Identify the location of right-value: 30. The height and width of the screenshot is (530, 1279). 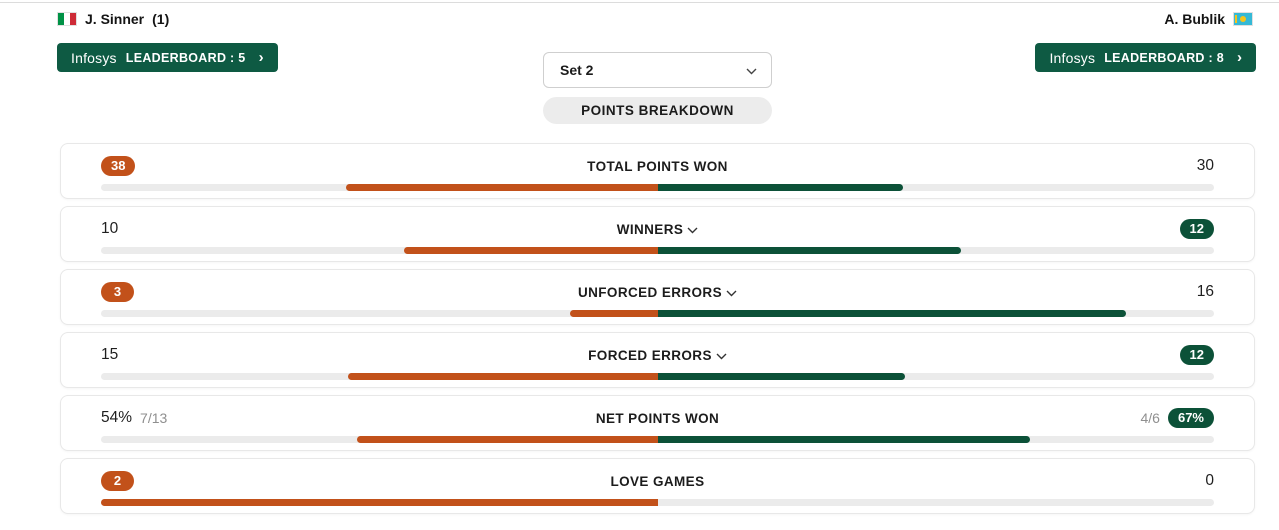
(1205, 165).